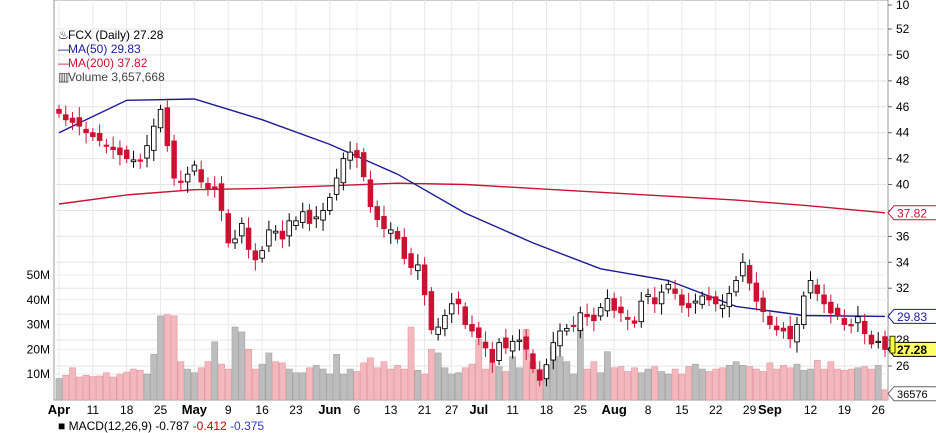 The image size is (936, 433). What do you see at coordinates (903, 133) in the screenshot?
I see `price-tick-label: 44` at bounding box center [903, 133].